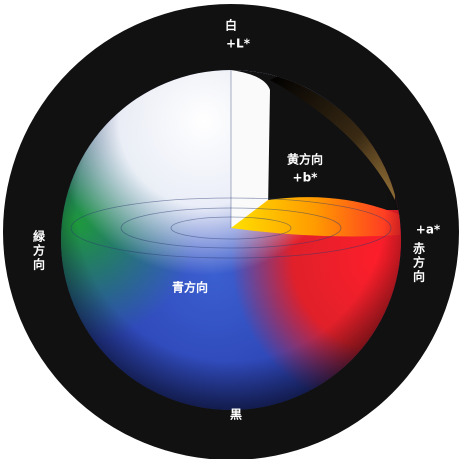 The height and width of the screenshot is (459, 462). What do you see at coordinates (238, 44) in the screenshot?
I see `label-l-axis: +L*` at bounding box center [238, 44].